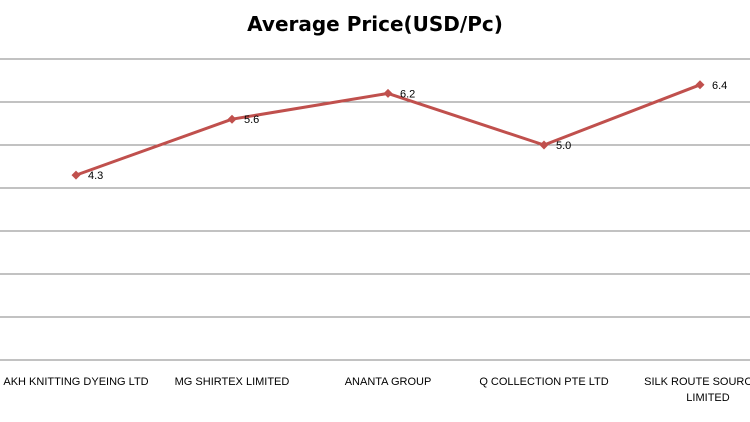  I want to click on chart-title: Average Price(USD/Pc), so click(375, 24).